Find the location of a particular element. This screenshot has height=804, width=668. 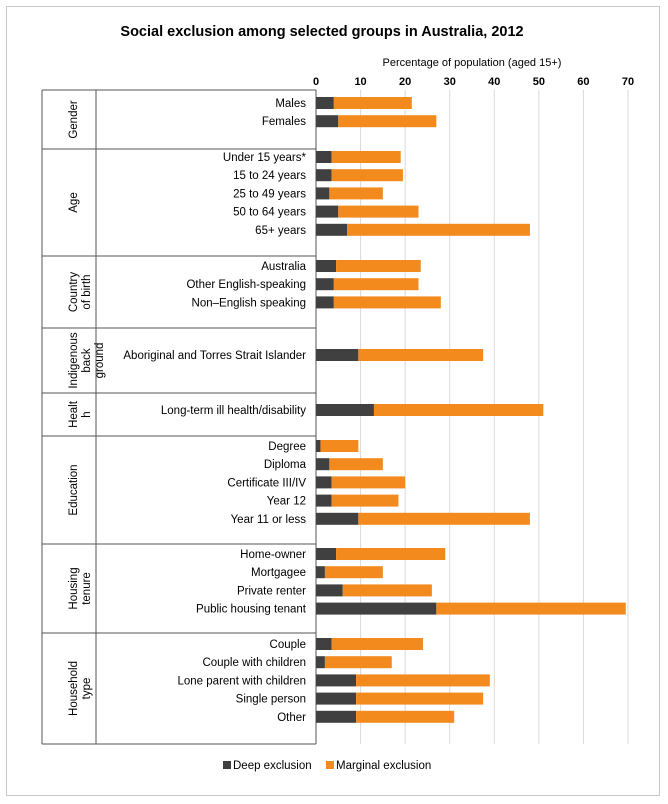

category-label: Couple is located at coordinates (288, 645).